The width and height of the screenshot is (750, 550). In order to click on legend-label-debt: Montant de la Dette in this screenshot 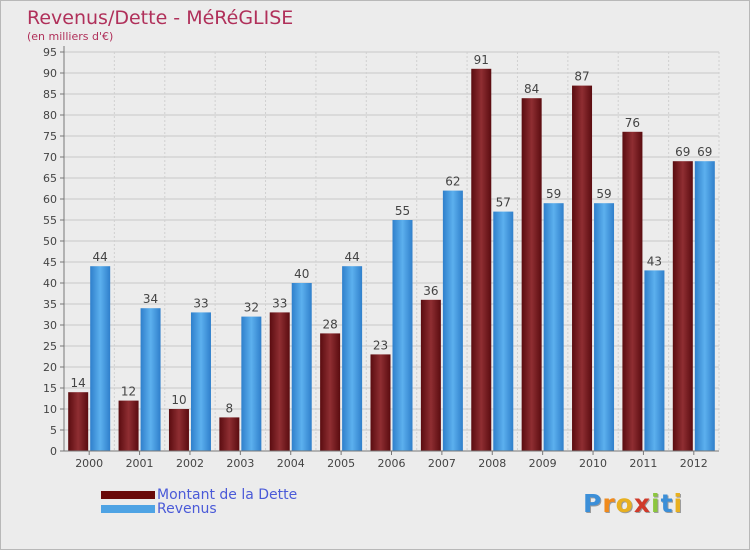, I will do `click(227, 495)`.